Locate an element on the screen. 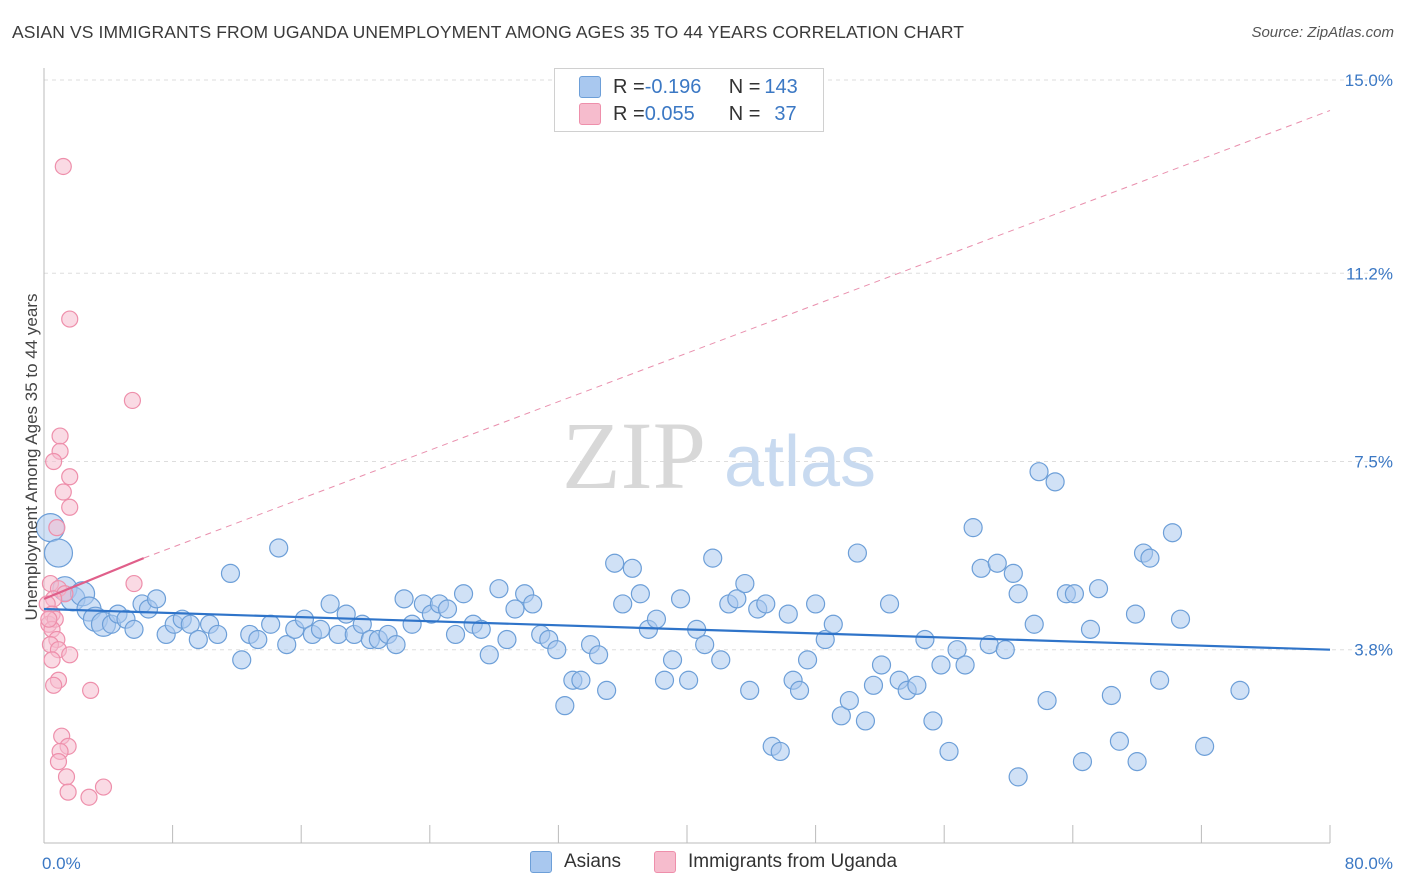 The width and height of the screenshot is (1406, 892). asians-n-value: 143 is located at coordinates (781, 86).